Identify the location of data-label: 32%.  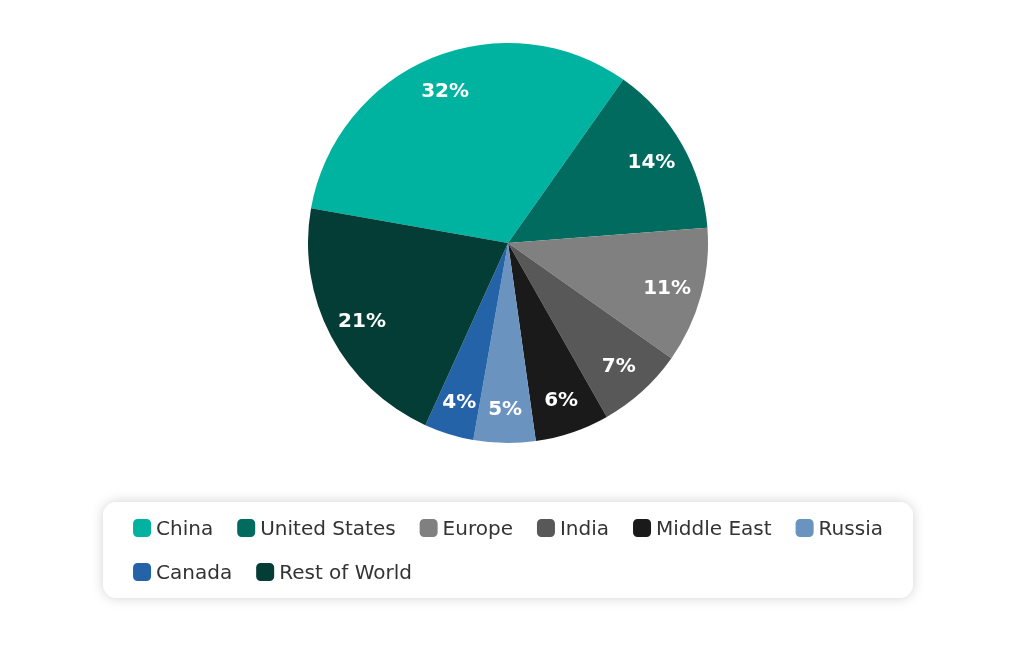
(445, 90).